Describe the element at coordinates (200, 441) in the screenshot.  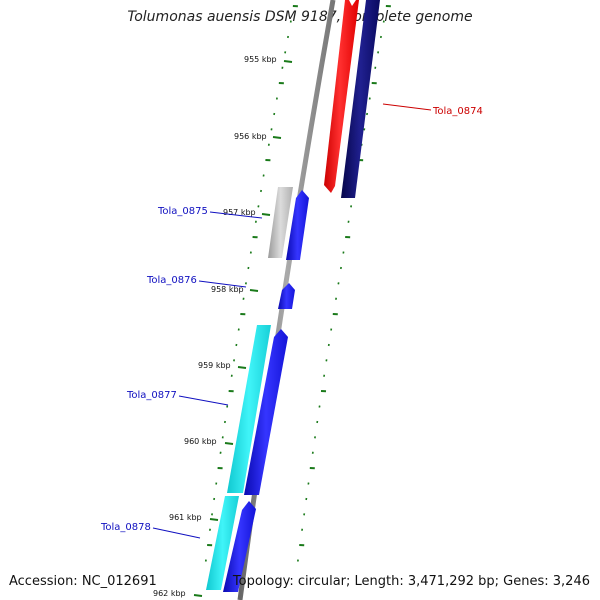
I see `tick-label: 960 kbp` at that location.